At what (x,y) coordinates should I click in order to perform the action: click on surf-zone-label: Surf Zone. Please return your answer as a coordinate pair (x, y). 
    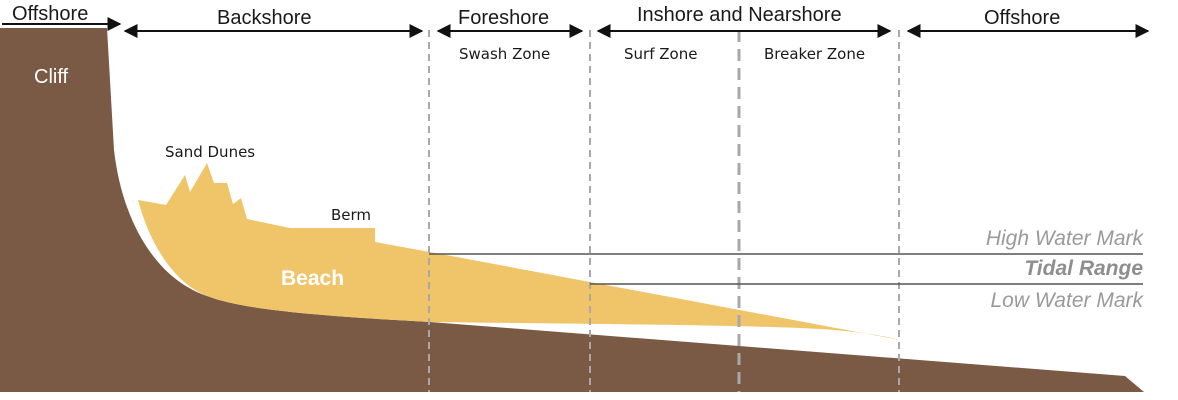
    Looking at the image, I should click on (661, 54).